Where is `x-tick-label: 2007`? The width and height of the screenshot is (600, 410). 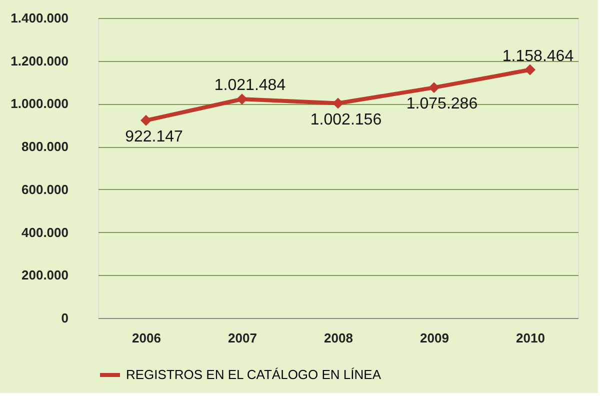 x-tick-label: 2007 is located at coordinates (242, 338).